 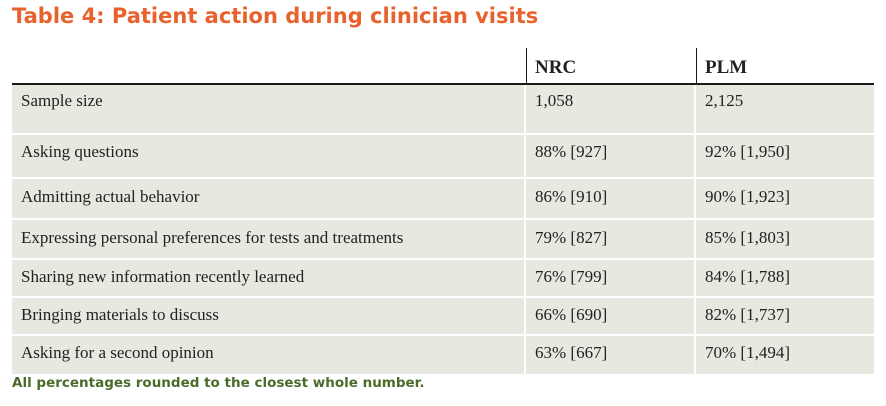 I want to click on plm-value: 70% [1,494], so click(x=747, y=352).